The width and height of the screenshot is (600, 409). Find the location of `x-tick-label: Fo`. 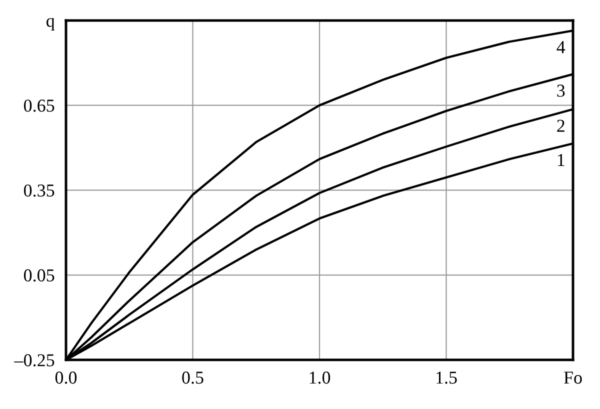

x-tick-label: Fo is located at coordinates (573, 378).